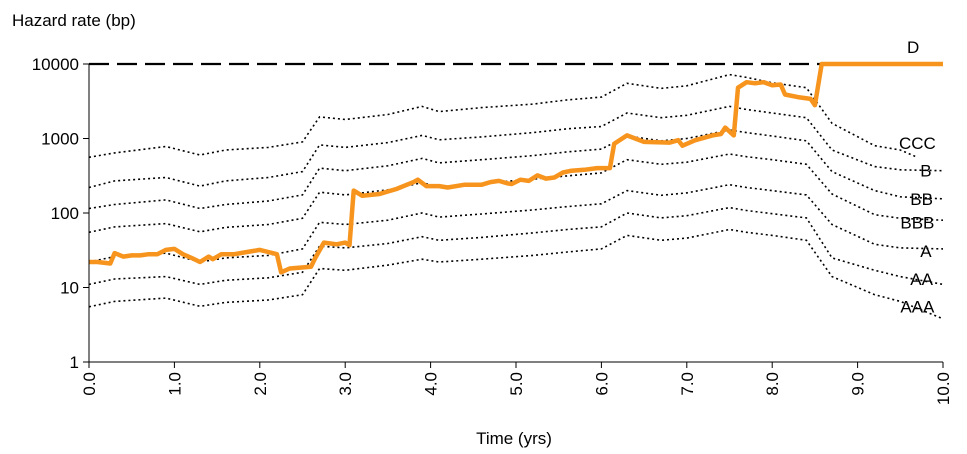 This screenshot has height=454, width=967. What do you see at coordinates (514, 438) in the screenshot?
I see `x-axis-title: Time (yrs)` at bounding box center [514, 438].